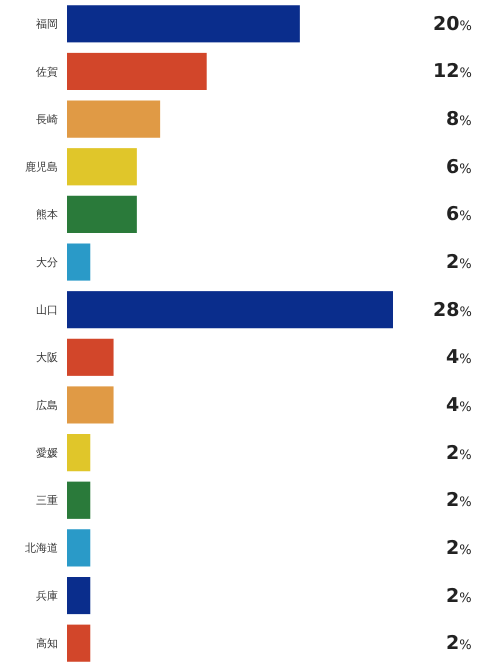 The height and width of the screenshot is (667, 482). What do you see at coordinates (47, 310) in the screenshot?
I see `y-tick-label: 山口` at bounding box center [47, 310].